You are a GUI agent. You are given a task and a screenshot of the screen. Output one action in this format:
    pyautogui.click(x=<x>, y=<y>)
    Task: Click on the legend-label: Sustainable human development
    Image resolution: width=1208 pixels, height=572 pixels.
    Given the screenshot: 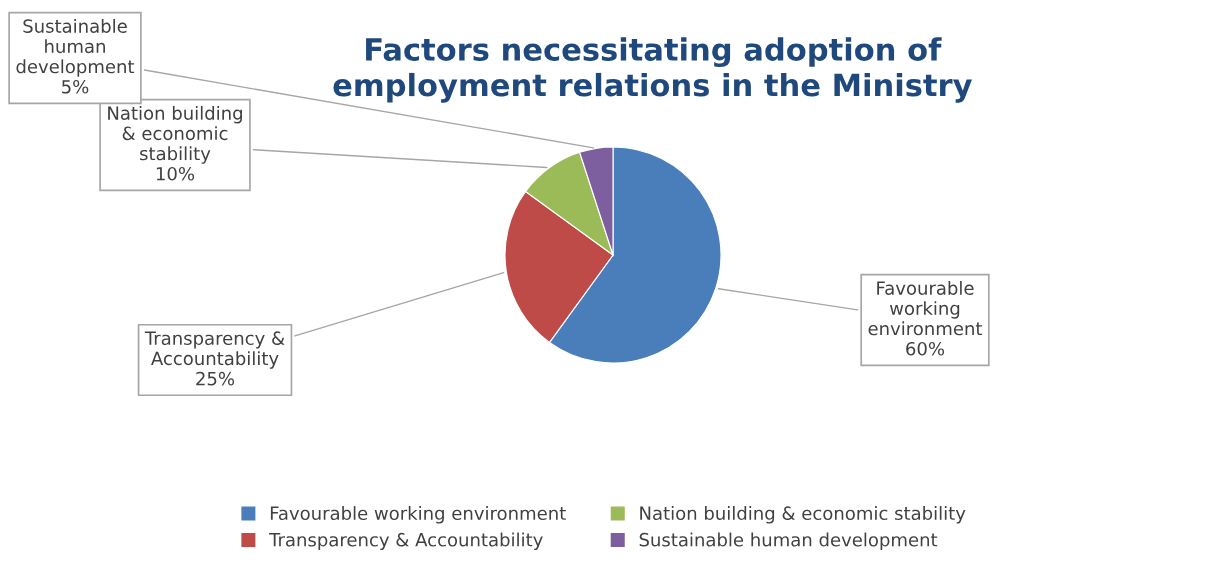 What is the action you would take?
    pyautogui.click(x=788, y=541)
    